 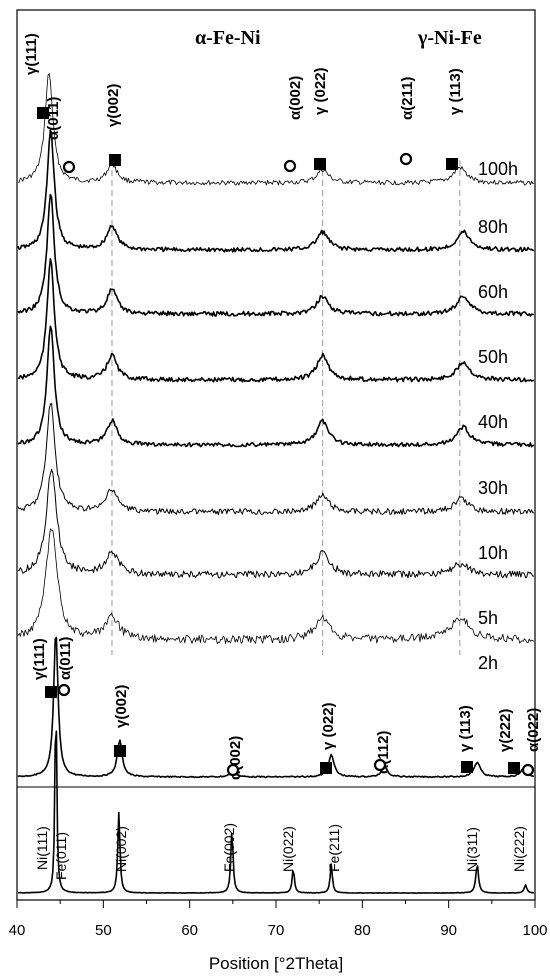 What do you see at coordinates (276, 255) in the screenshot?
I see `series-line-60h` at bounding box center [276, 255].